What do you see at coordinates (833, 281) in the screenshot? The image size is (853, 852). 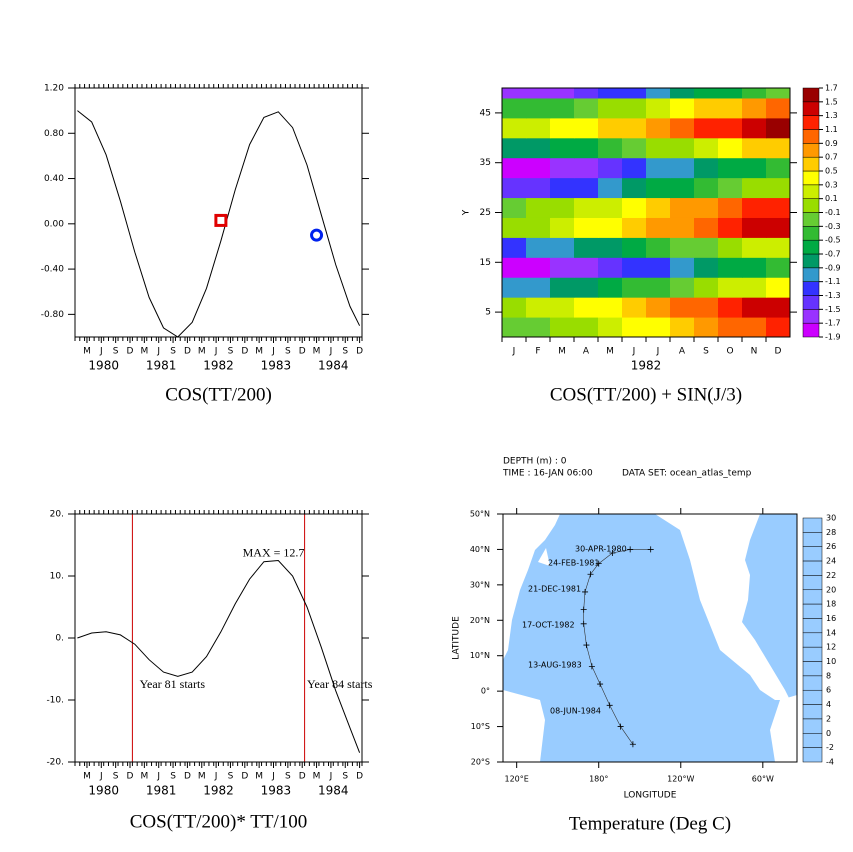 I see `colorbar-label: -1.1` at bounding box center [833, 281].